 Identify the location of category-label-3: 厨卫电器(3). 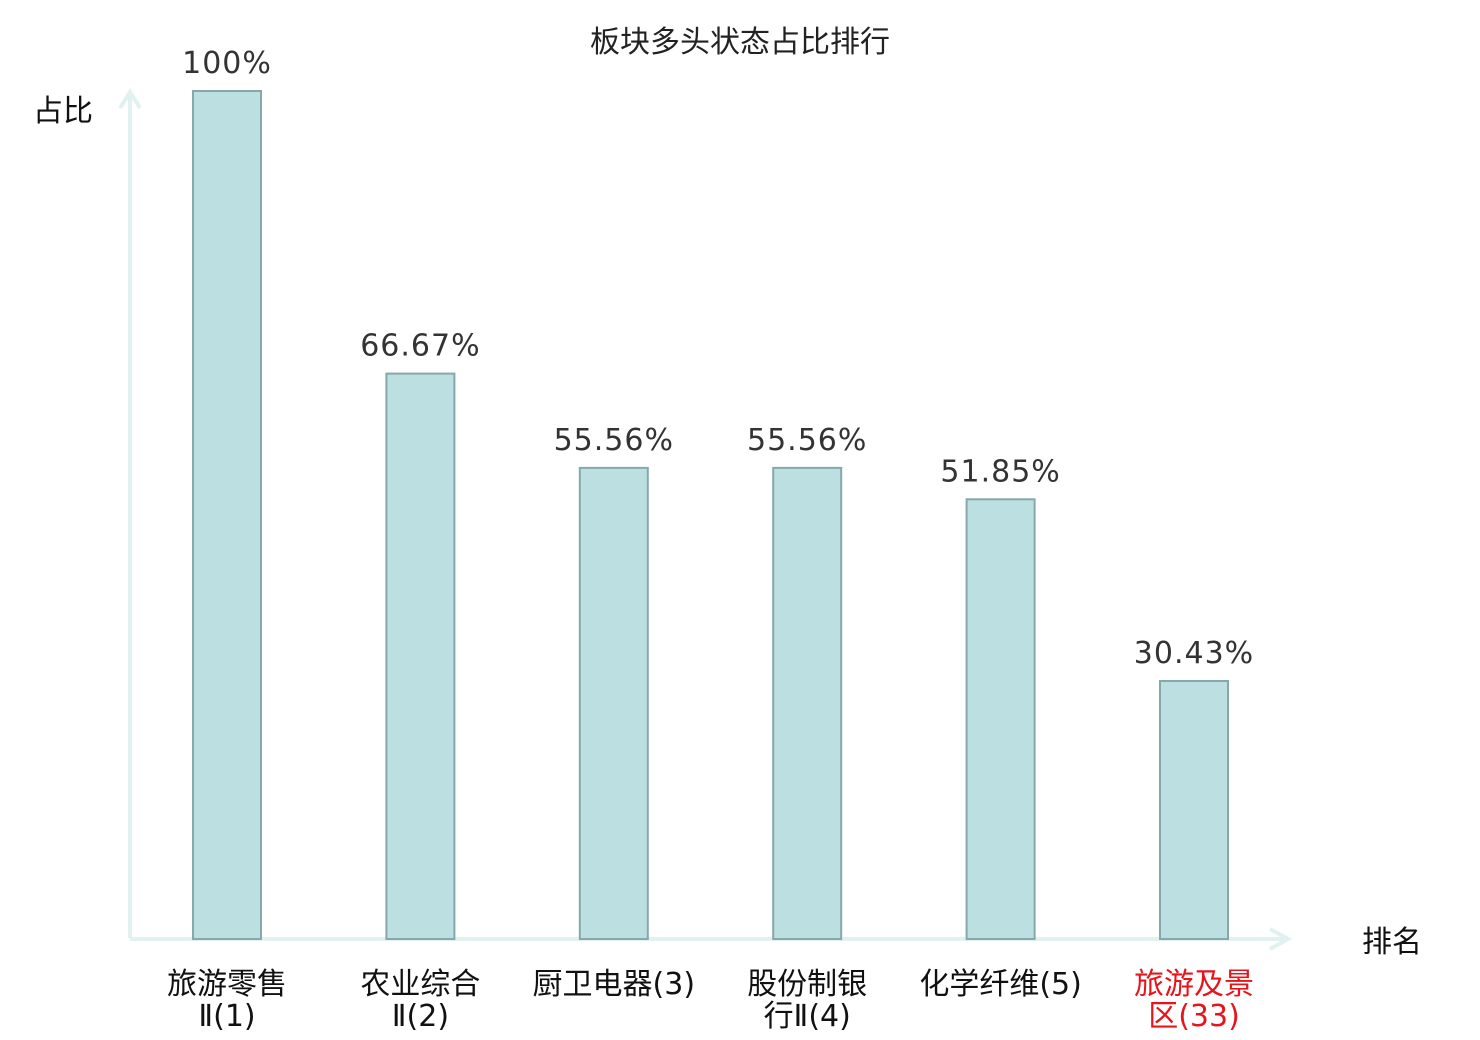
(614, 984).